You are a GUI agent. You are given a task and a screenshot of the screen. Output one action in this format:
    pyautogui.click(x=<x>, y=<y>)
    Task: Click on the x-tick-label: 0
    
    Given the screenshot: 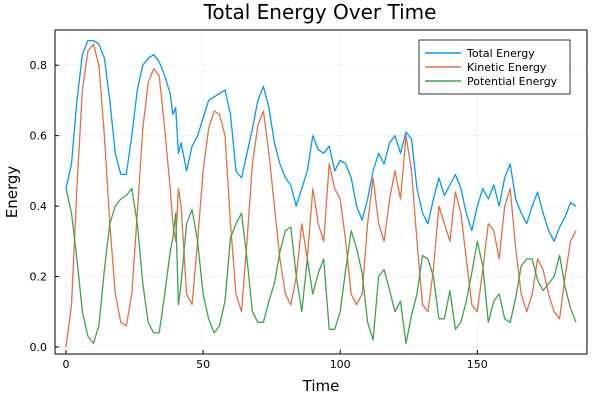 What is the action you would take?
    pyautogui.click(x=65, y=364)
    